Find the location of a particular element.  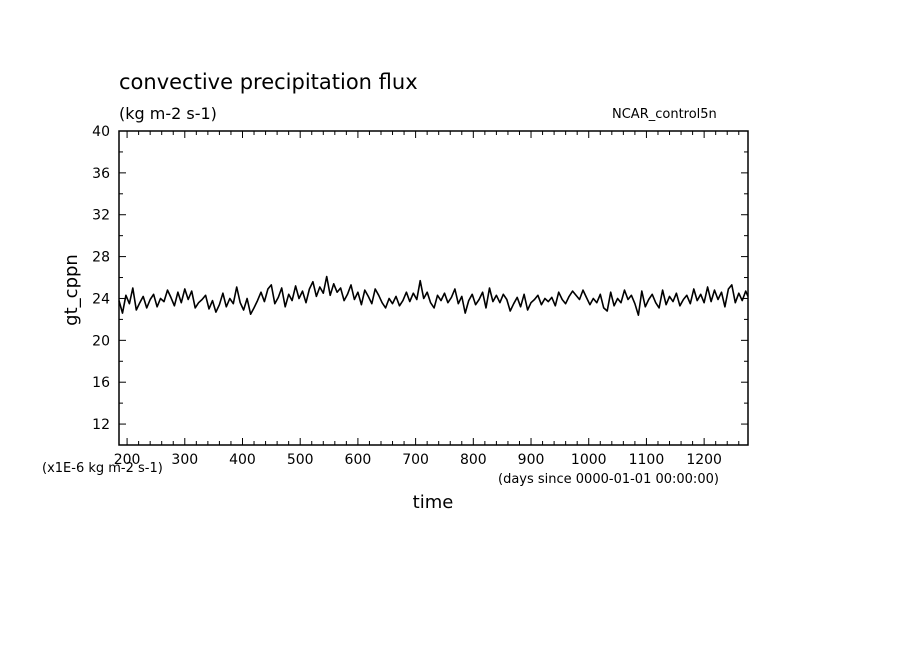

y-tick-label: 32 is located at coordinates (101, 216).